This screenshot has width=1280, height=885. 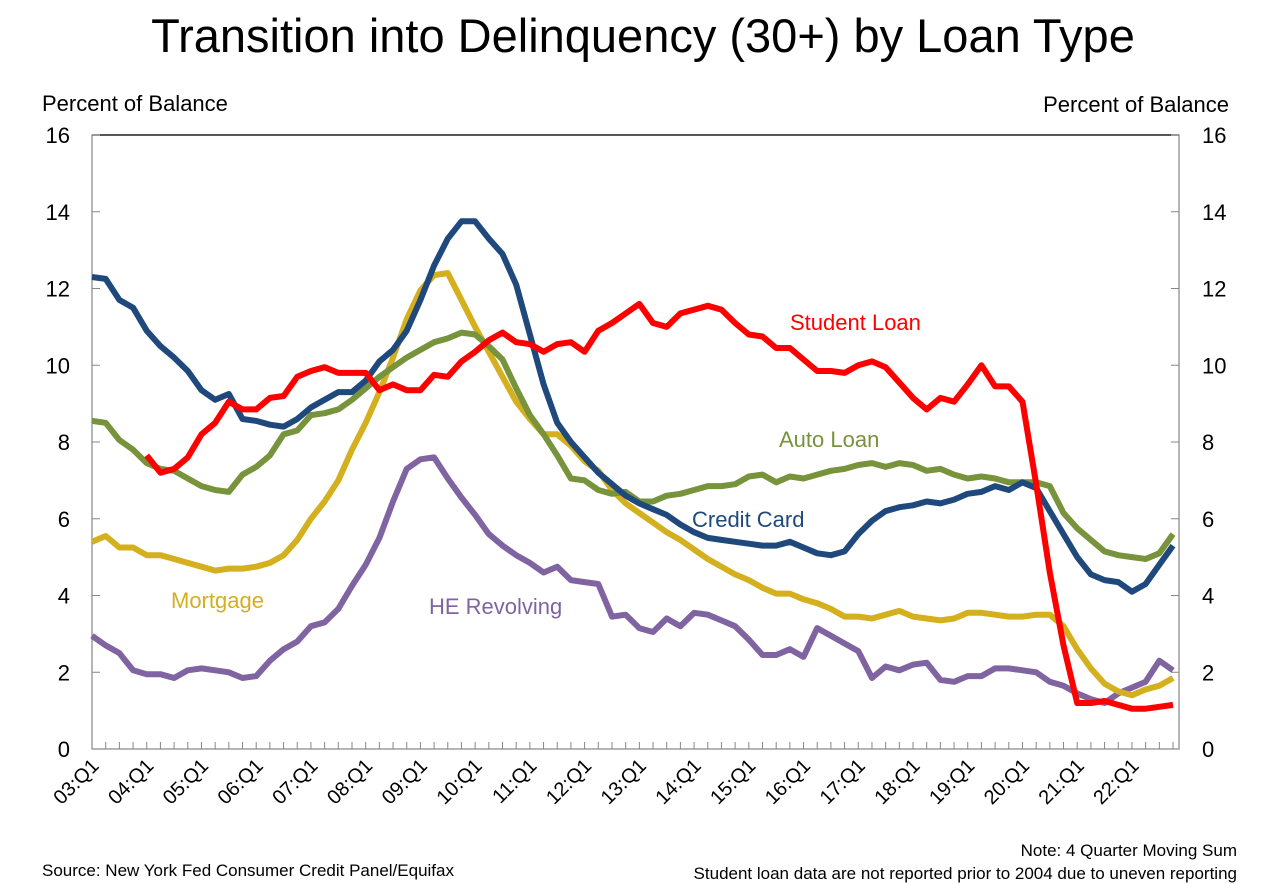 What do you see at coordinates (788, 782) in the screenshot?
I see `x-tick-label: 16:Q1` at bounding box center [788, 782].